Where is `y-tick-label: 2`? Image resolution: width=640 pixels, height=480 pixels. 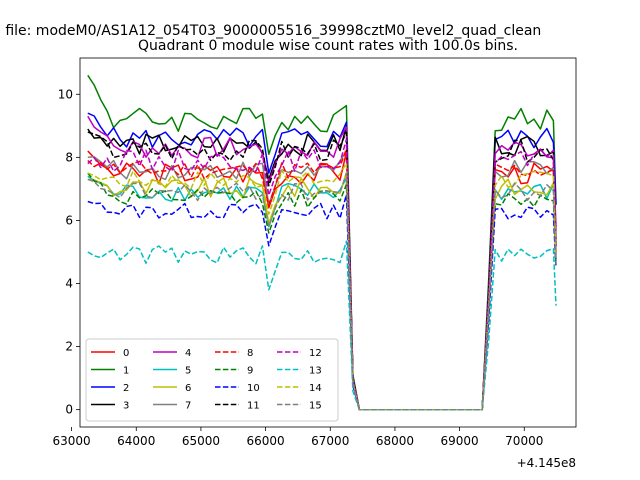
y-tick-label: 2 is located at coordinates (69, 347).